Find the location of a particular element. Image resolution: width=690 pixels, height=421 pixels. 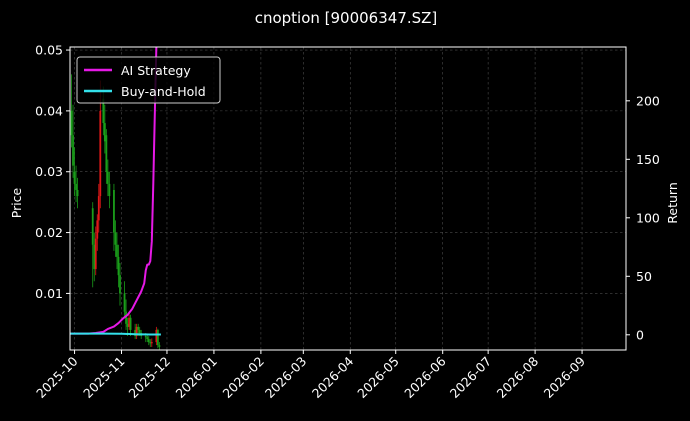

buy-and-hold-line is located at coordinates (115, 334).